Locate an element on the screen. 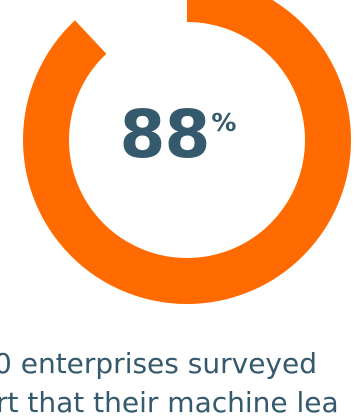  center-value: 88 % is located at coordinates (178, 142).